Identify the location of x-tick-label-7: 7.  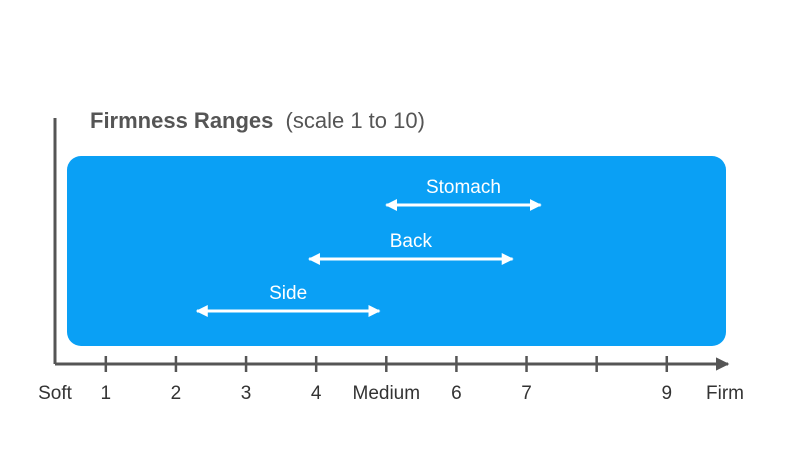
(526, 393).